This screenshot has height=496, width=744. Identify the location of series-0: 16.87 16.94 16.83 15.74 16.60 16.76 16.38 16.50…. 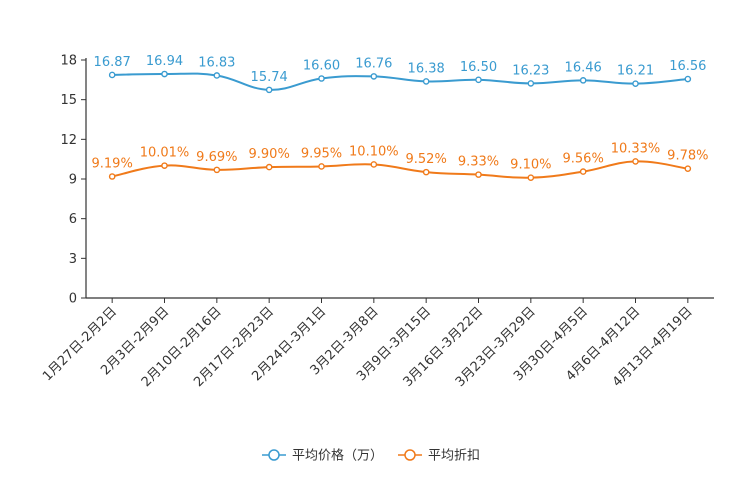
(400, 74).